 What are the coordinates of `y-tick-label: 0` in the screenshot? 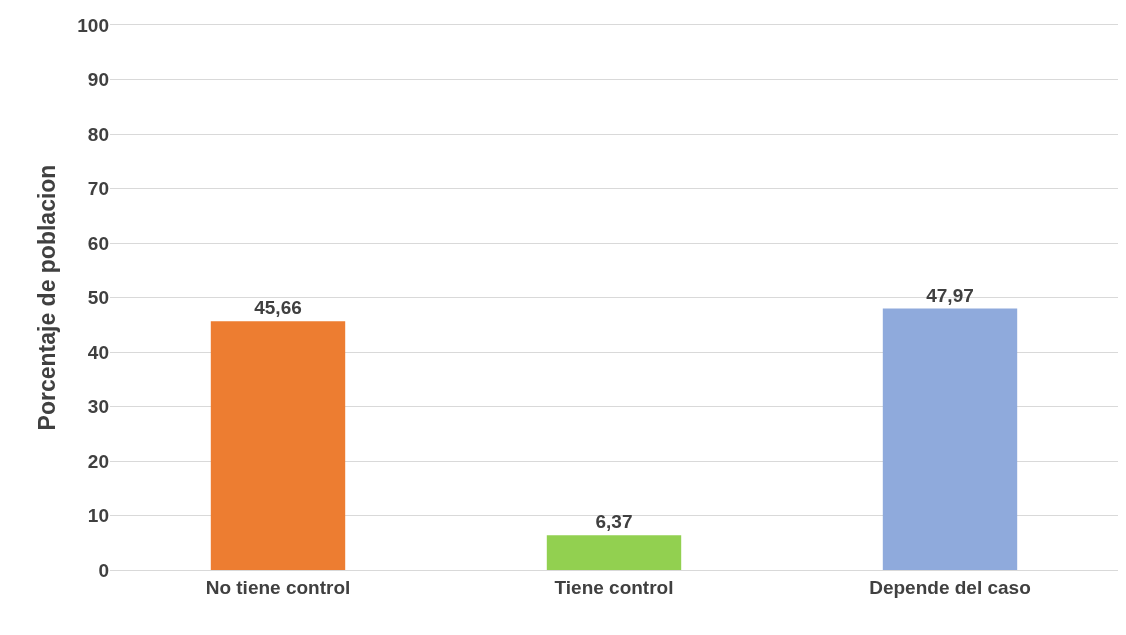 It's located at (103, 570).